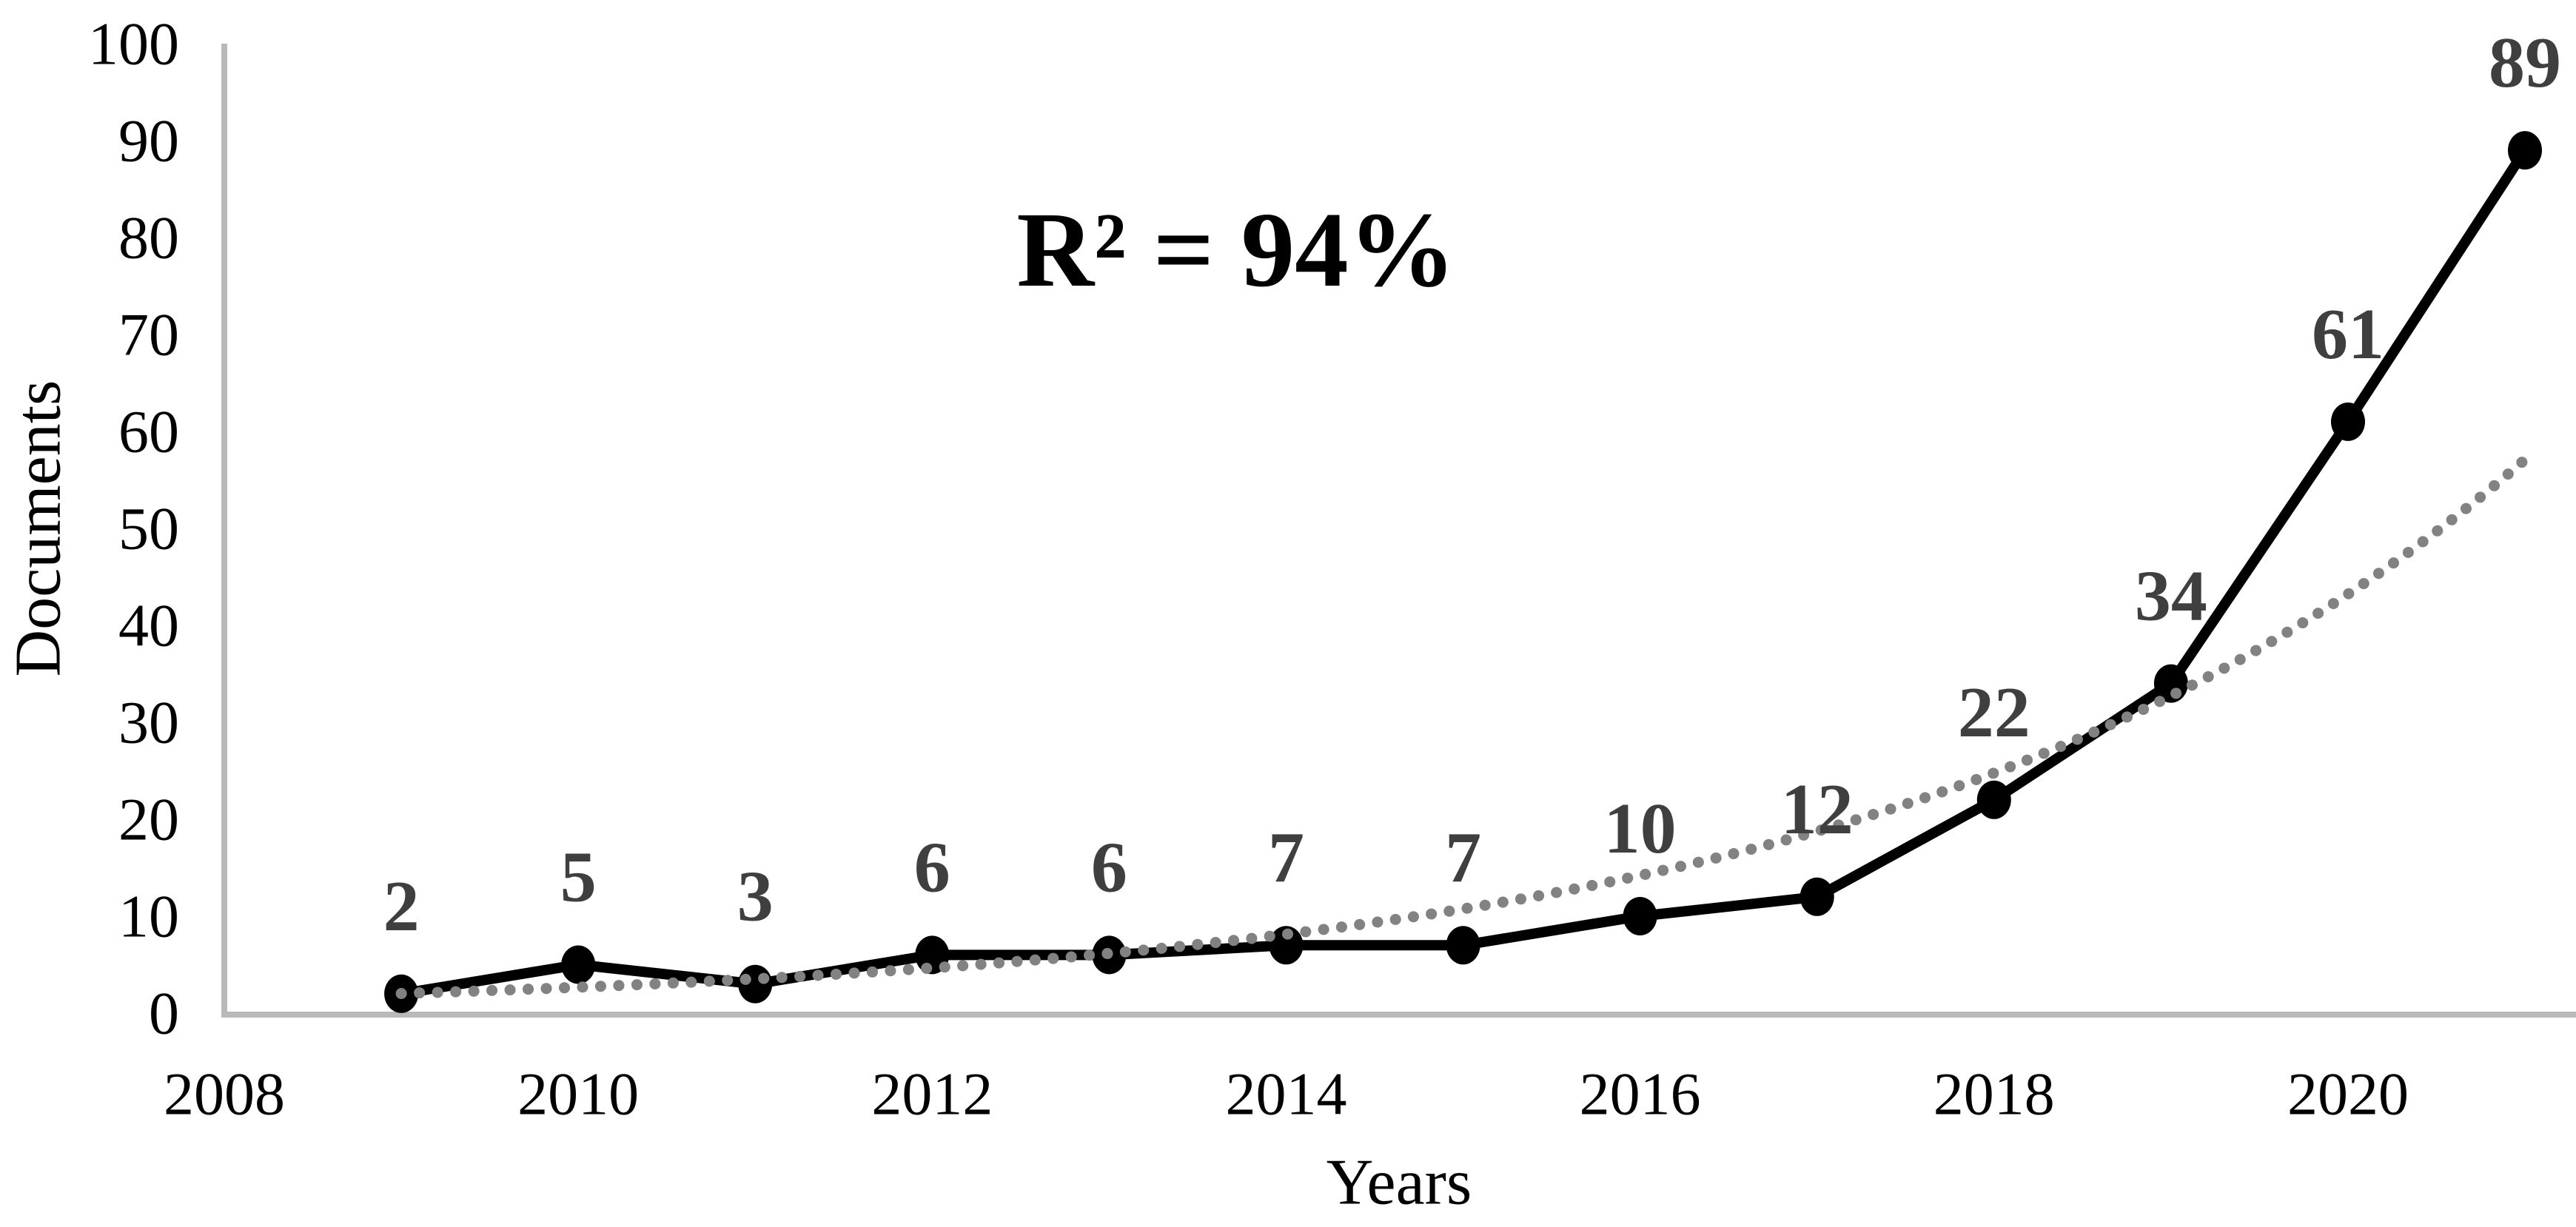  Describe the element at coordinates (401, 907) in the screenshot. I see `data-label: 2` at that location.